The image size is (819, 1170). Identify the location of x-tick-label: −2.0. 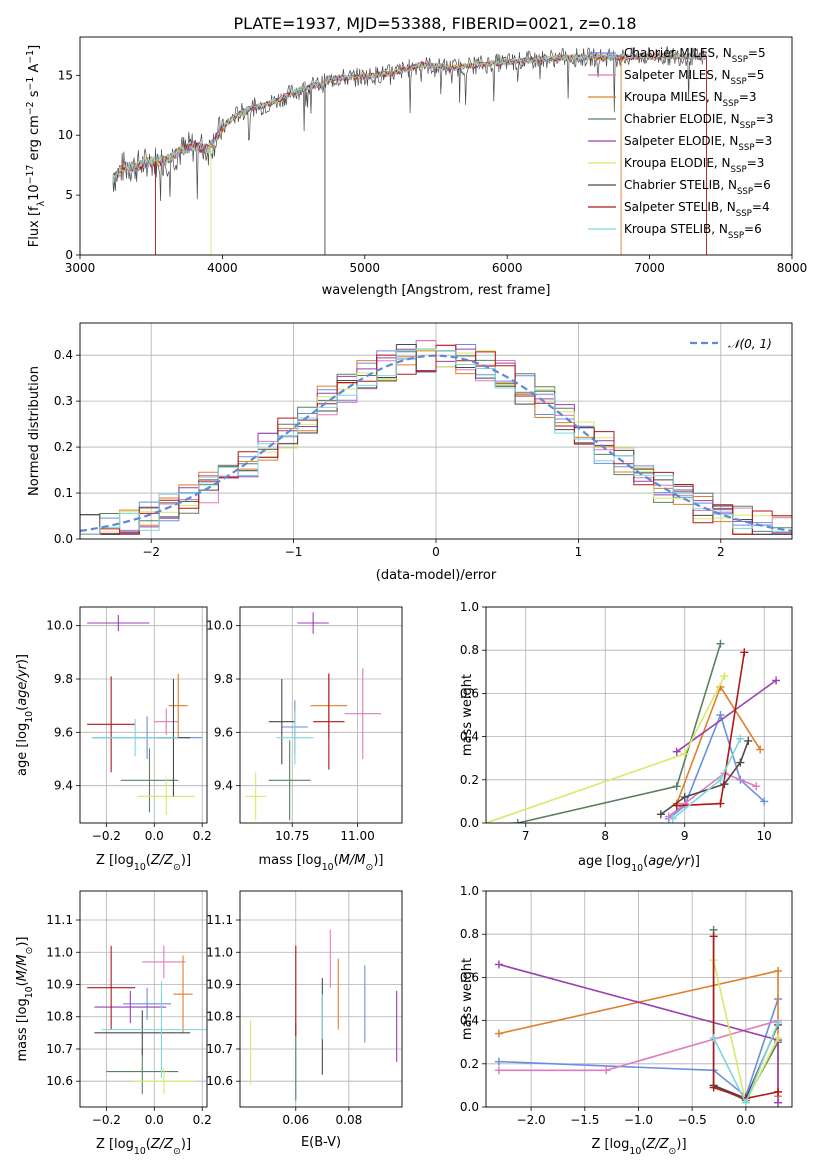
(531, 1120).